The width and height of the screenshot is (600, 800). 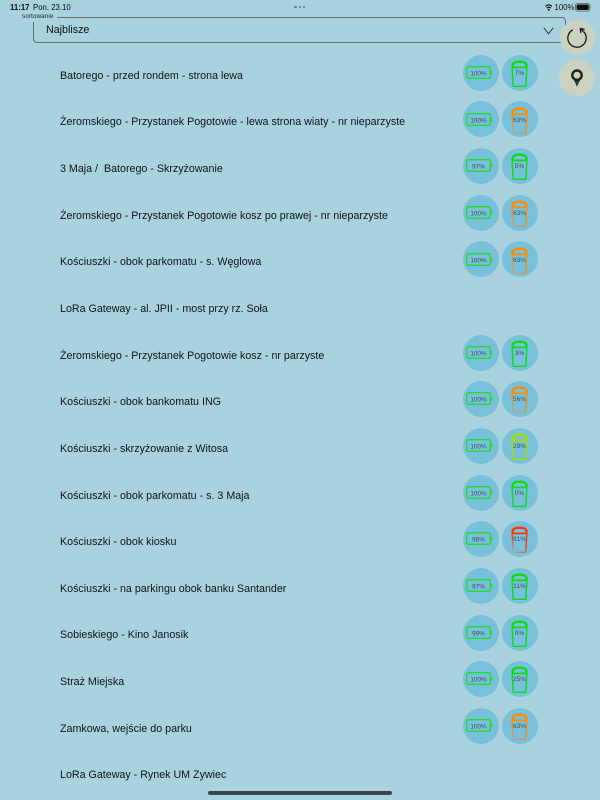 What do you see at coordinates (520, 166) in the screenshot?
I see `svg-text: 5%` at bounding box center [520, 166].